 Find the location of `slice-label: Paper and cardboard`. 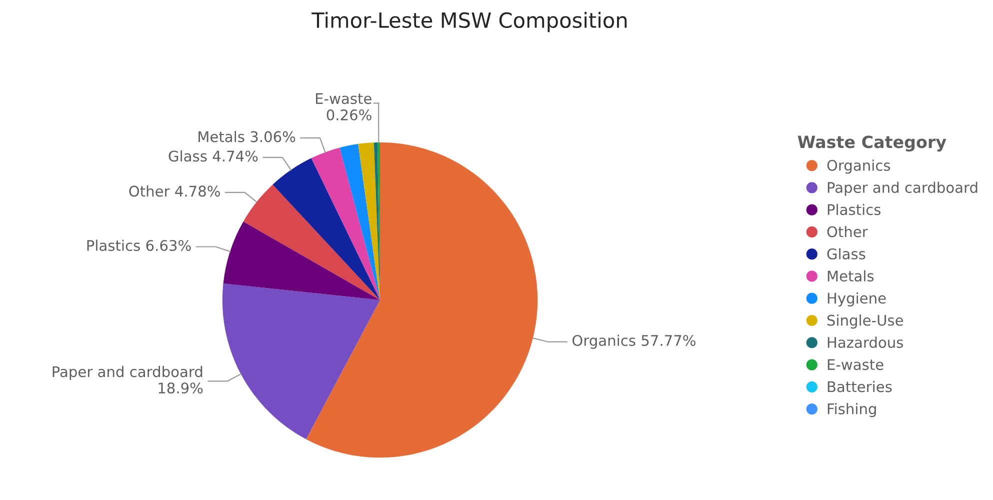

slice-label: Paper and cardboard is located at coordinates (127, 373).